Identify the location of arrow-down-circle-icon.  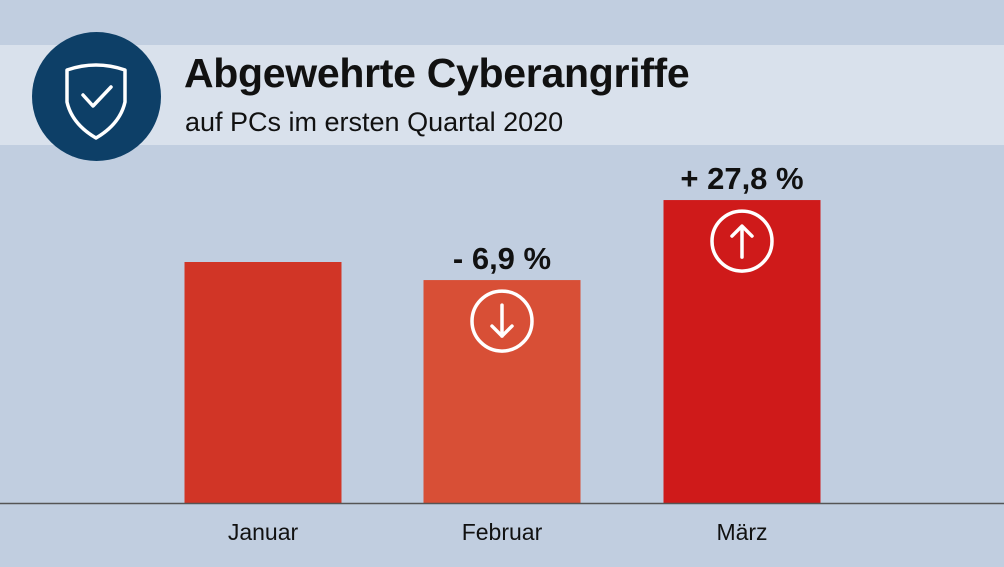
(502, 321).